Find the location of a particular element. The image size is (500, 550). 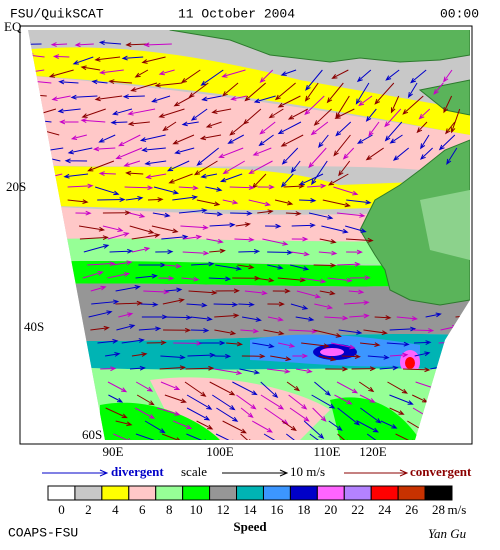

land is located at coordinates (445, 225).